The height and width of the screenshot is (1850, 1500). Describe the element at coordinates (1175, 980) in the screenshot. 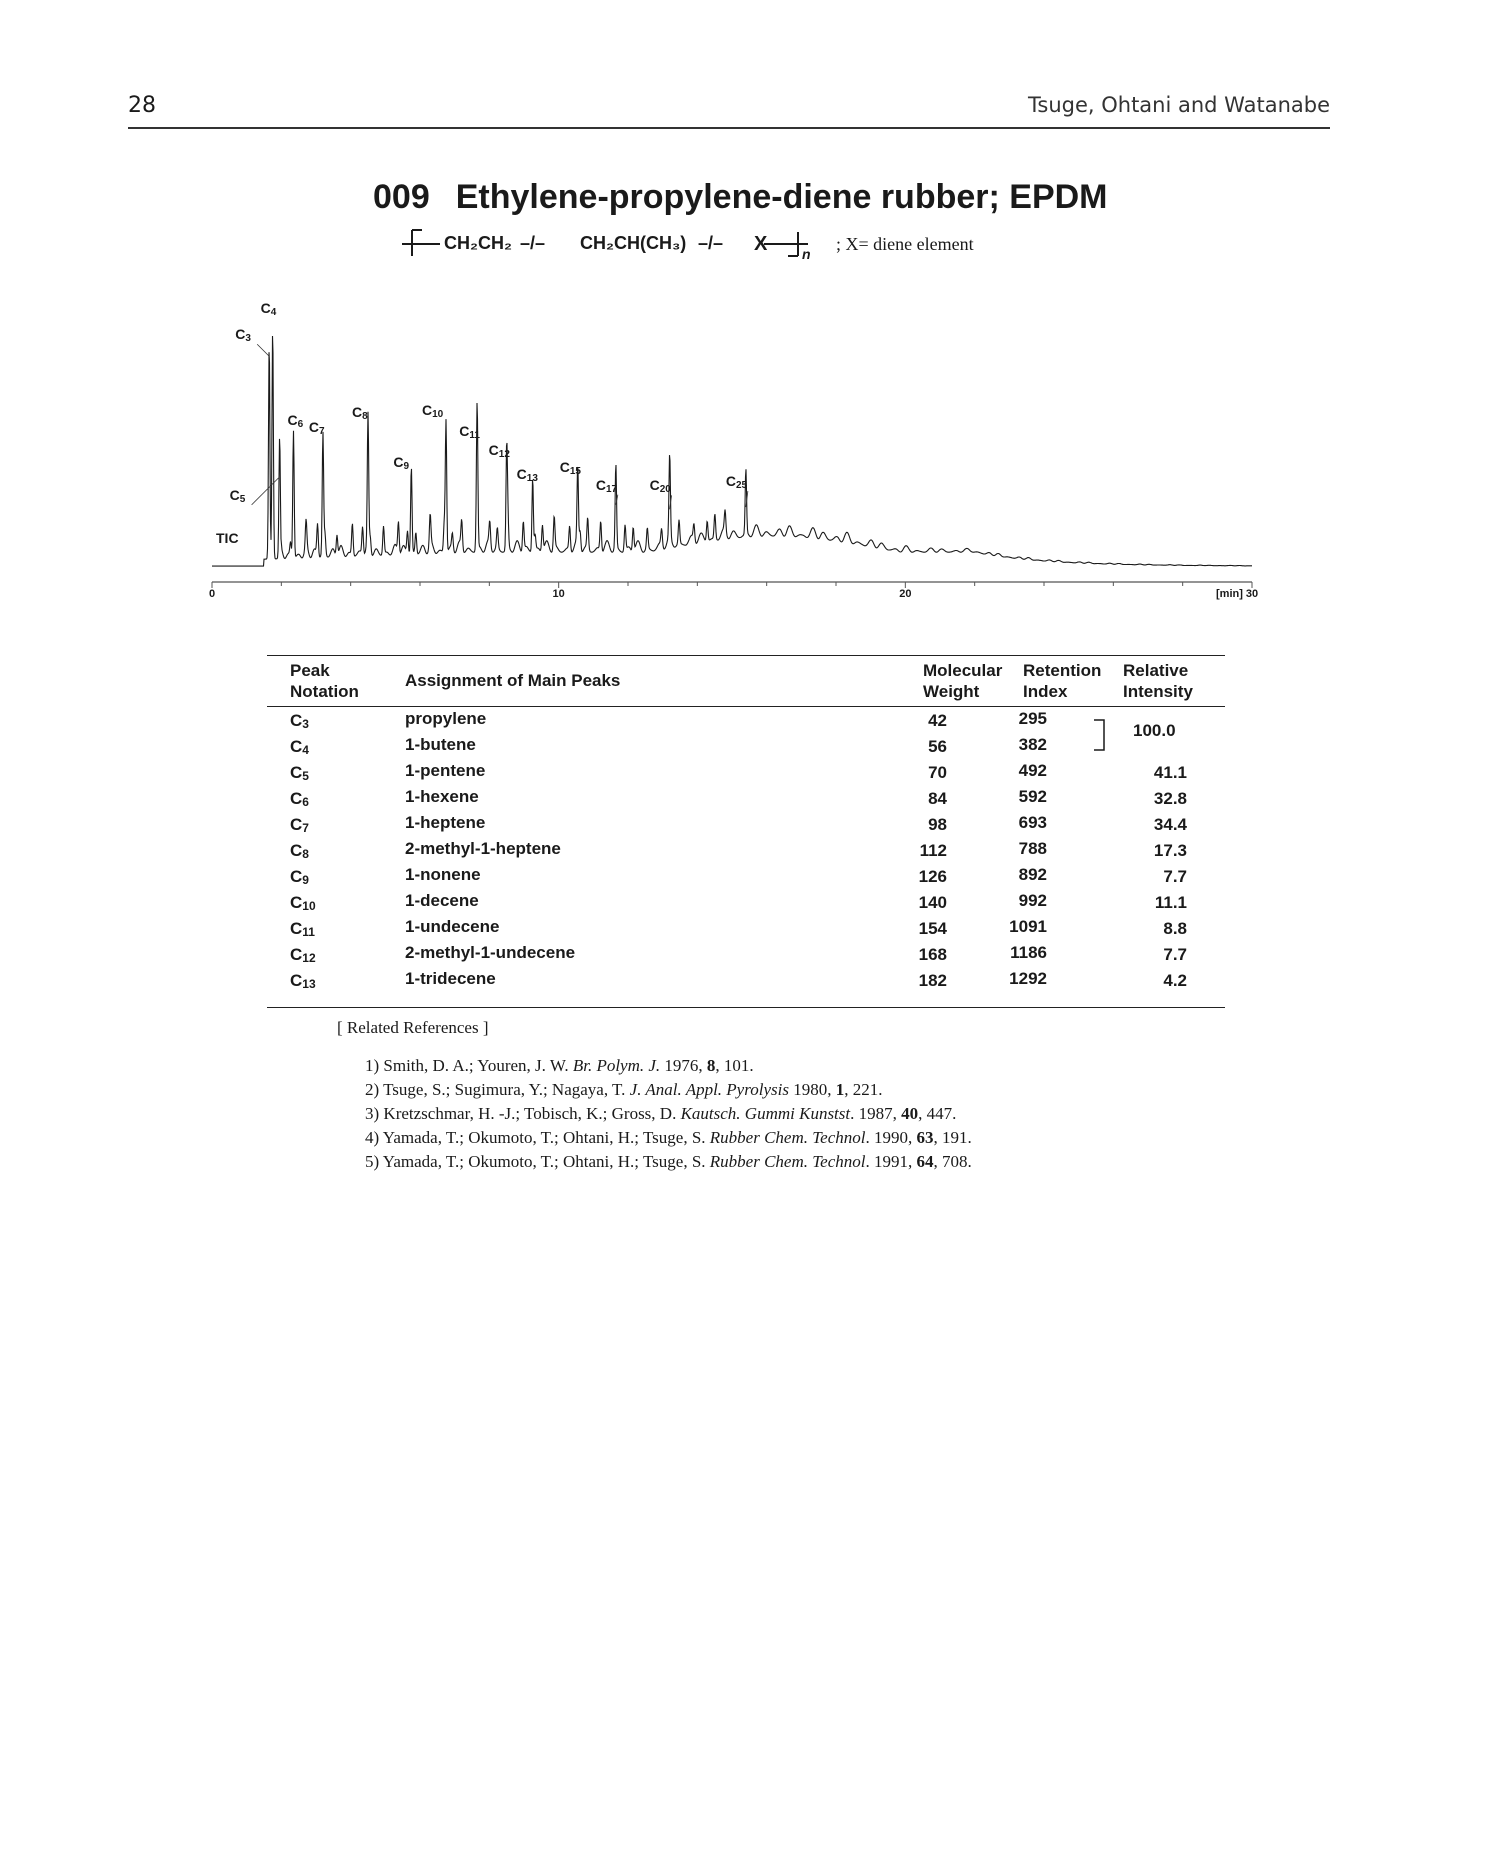

I see `relative-intensity: 4.2` at that location.